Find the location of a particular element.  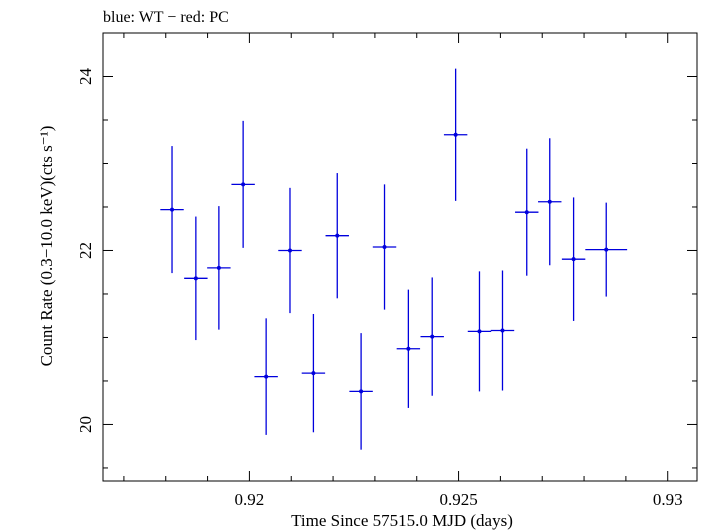

x-tick-label: 0.925 is located at coordinates (458, 499).